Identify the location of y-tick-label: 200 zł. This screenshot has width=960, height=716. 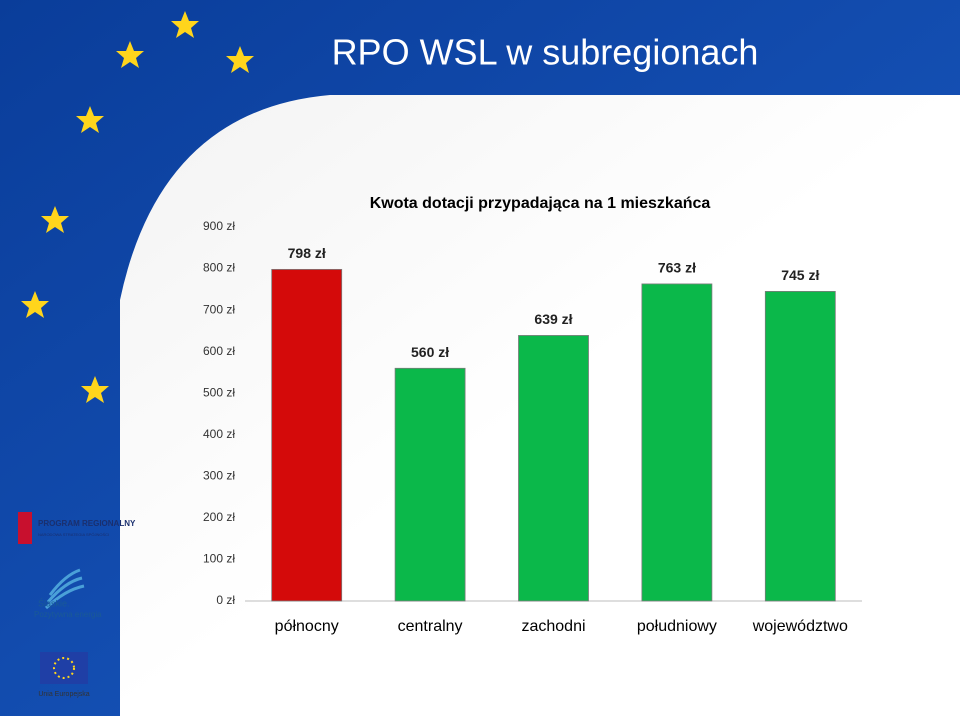
(219, 517).